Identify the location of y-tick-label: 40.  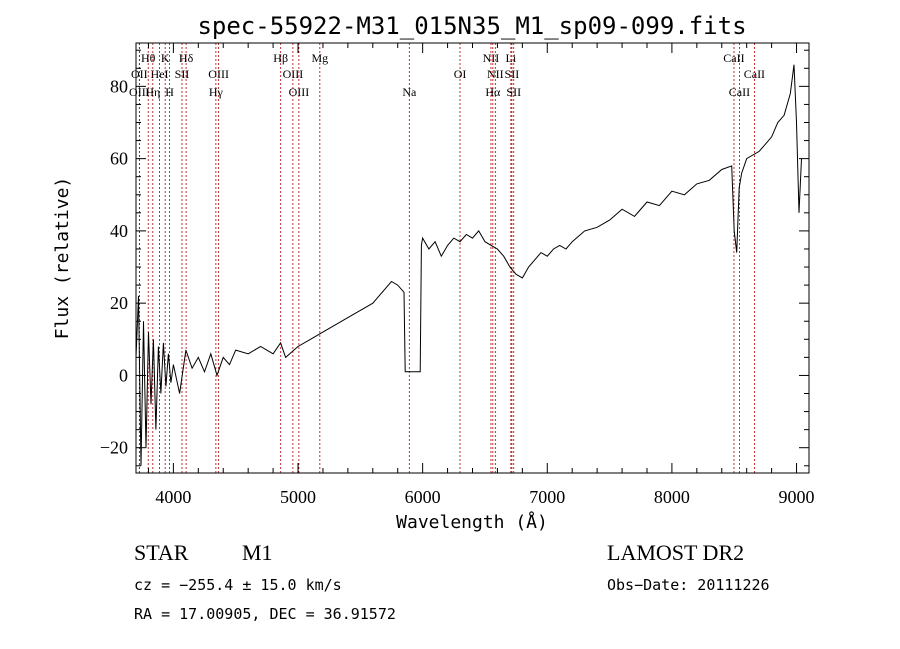
(119, 231).